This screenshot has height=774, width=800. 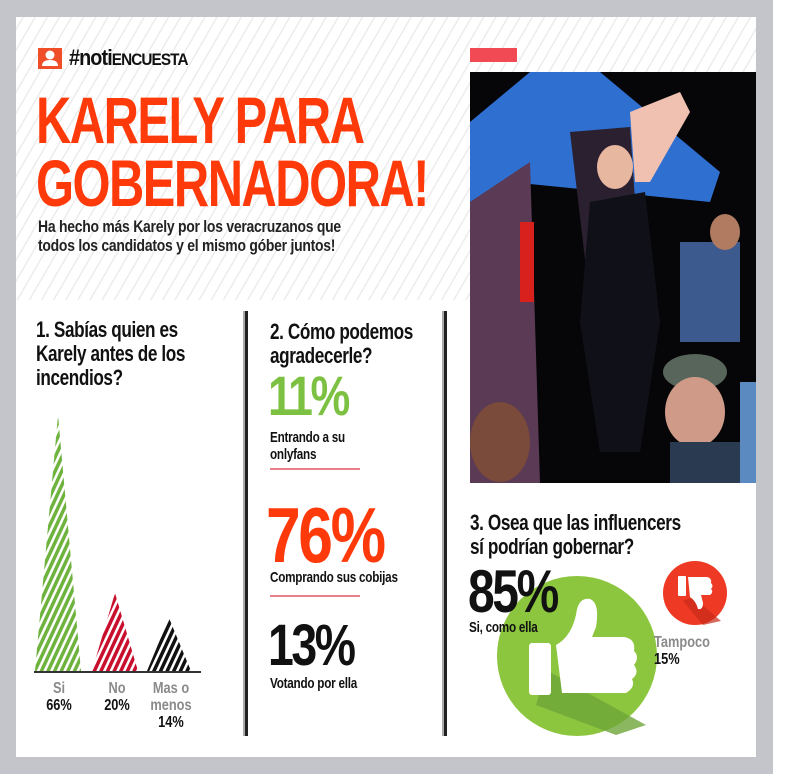 What do you see at coordinates (246, 523) in the screenshot?
I see `column-divider-left` at bounding box center [246, 523].